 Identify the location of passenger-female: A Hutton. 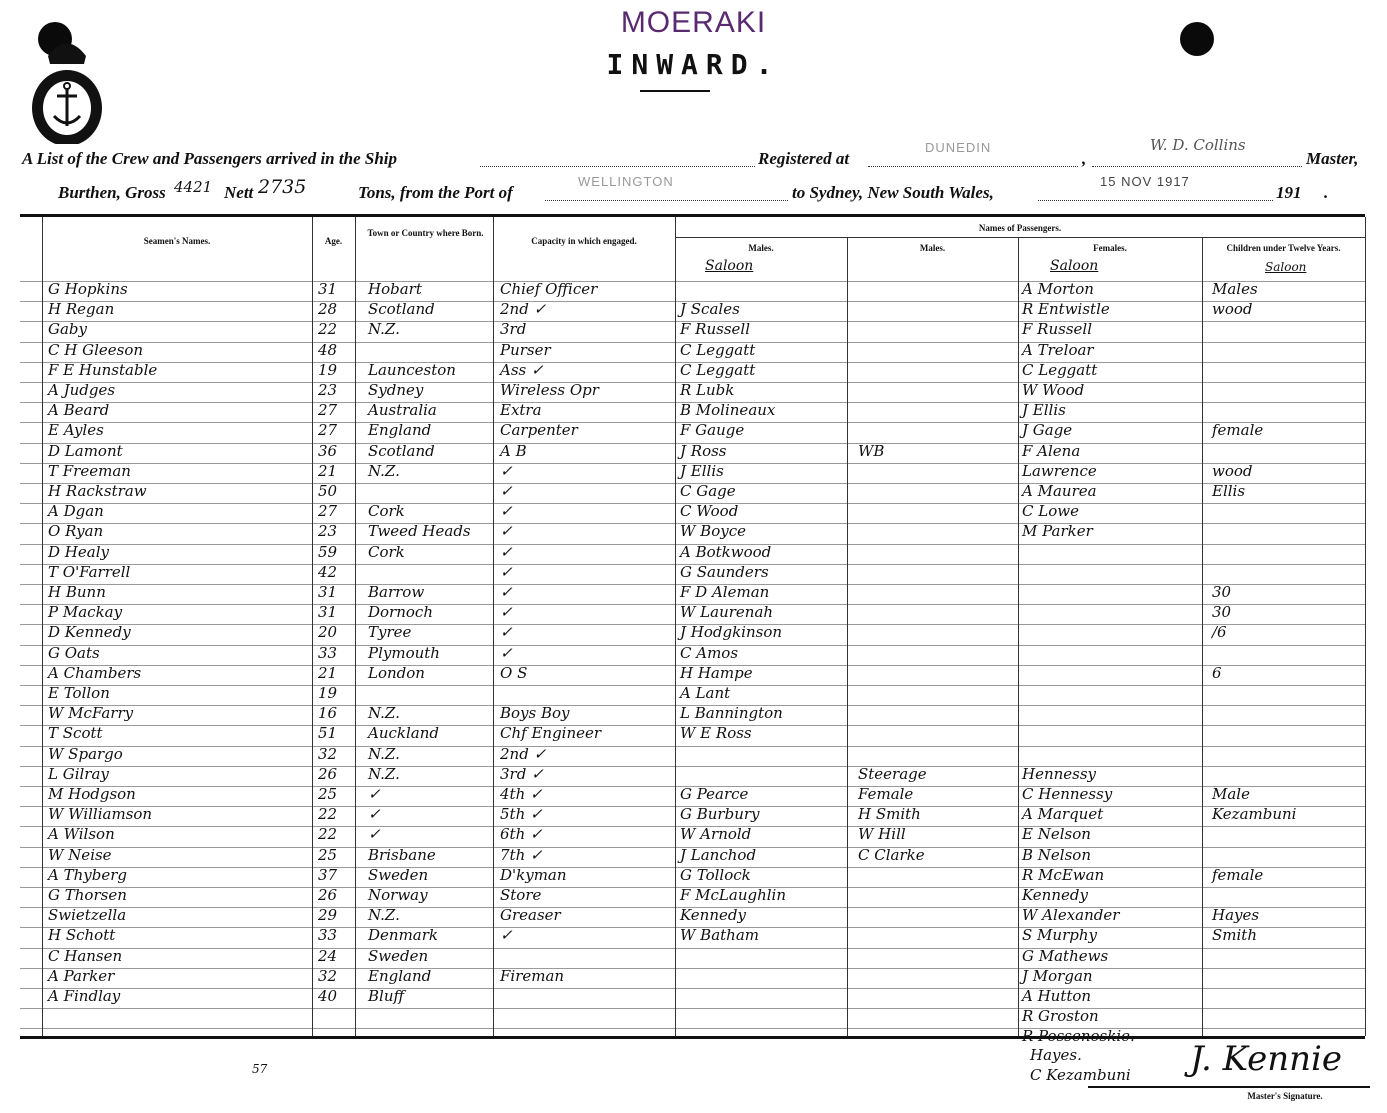
(1057, 996).